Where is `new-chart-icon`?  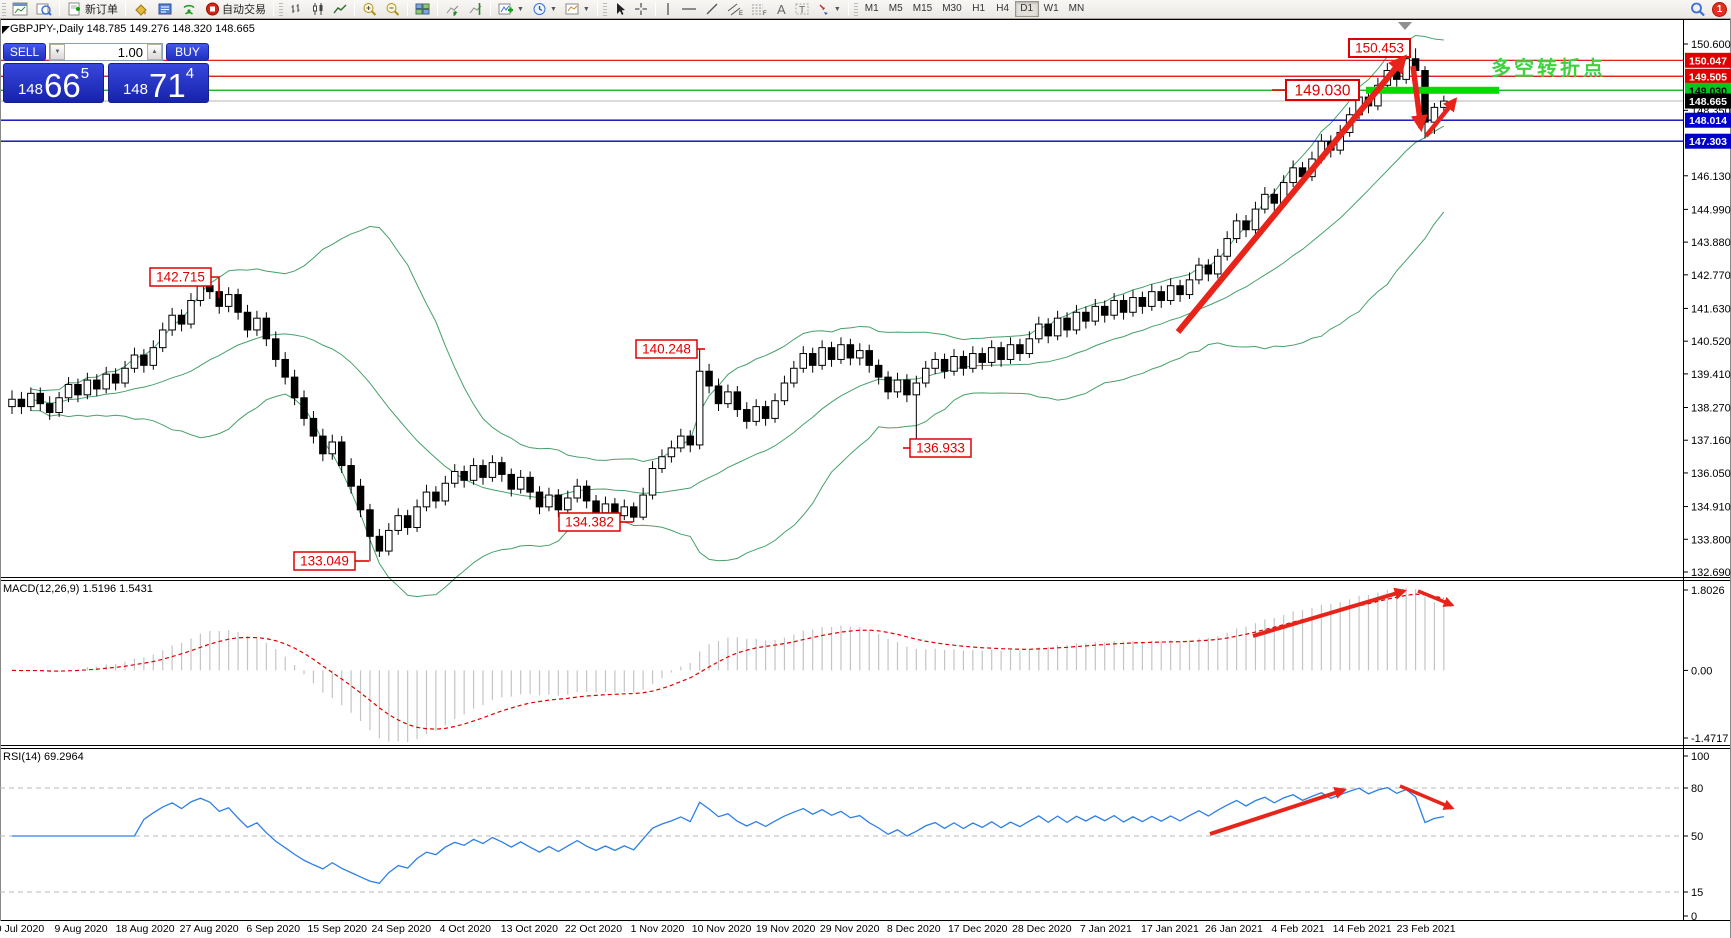 new-chart-icon is located at coordinates (20, 9).